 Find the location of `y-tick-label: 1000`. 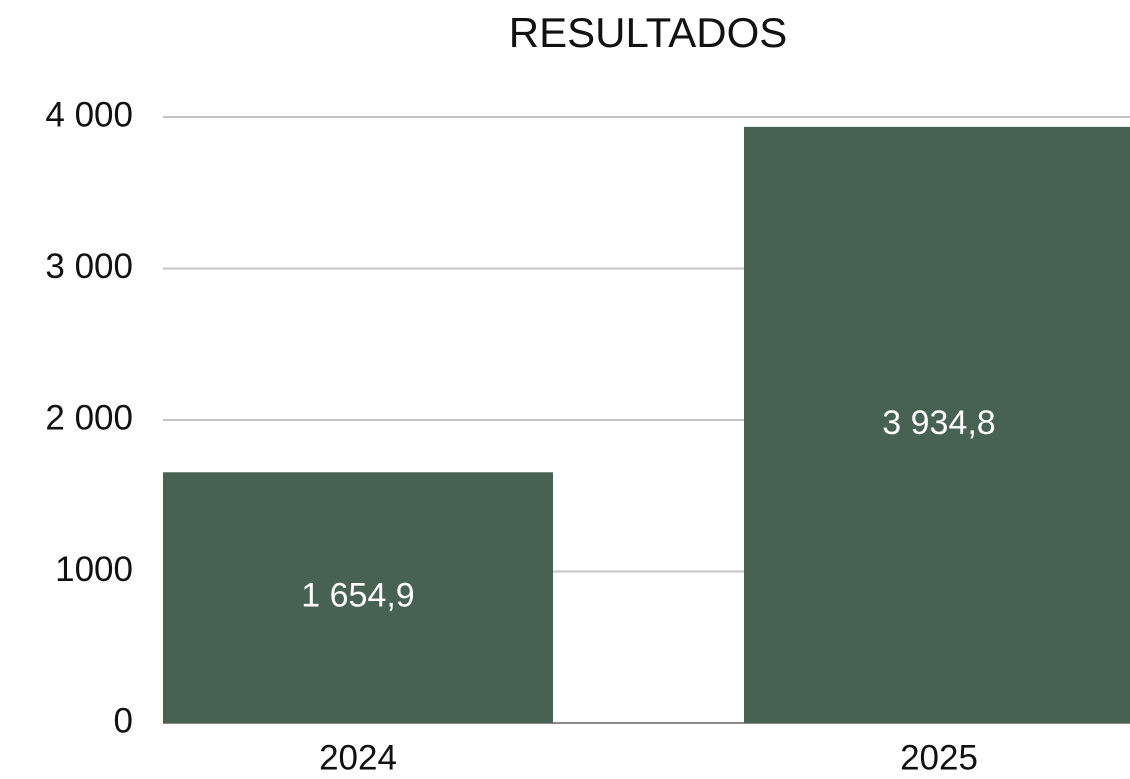

y-tick-label: 1000 is located at coordinates (94, 569).